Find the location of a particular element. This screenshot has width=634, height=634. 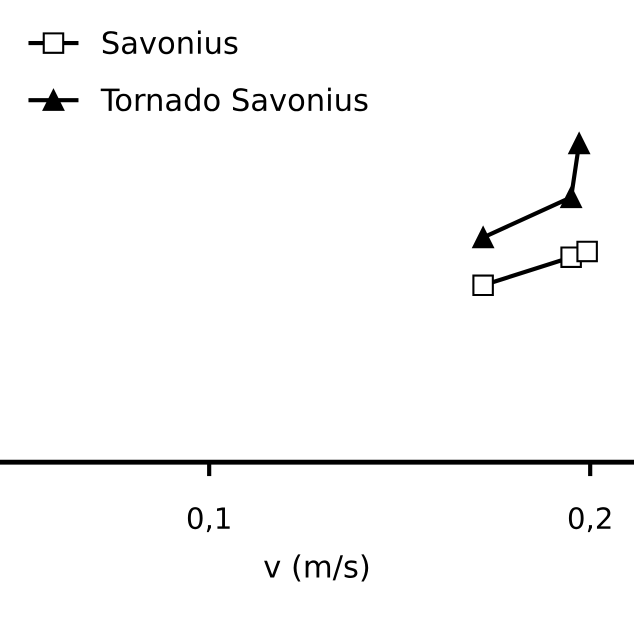

legend-label: Tornado Savonius is located at coordinates (234, 100).